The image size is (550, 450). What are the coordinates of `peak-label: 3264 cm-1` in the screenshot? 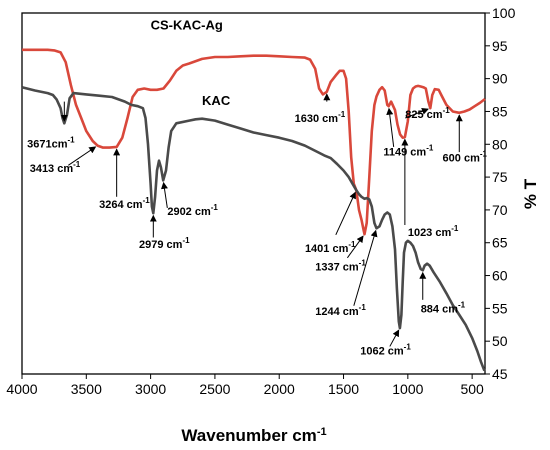 It's located at (124, 203).